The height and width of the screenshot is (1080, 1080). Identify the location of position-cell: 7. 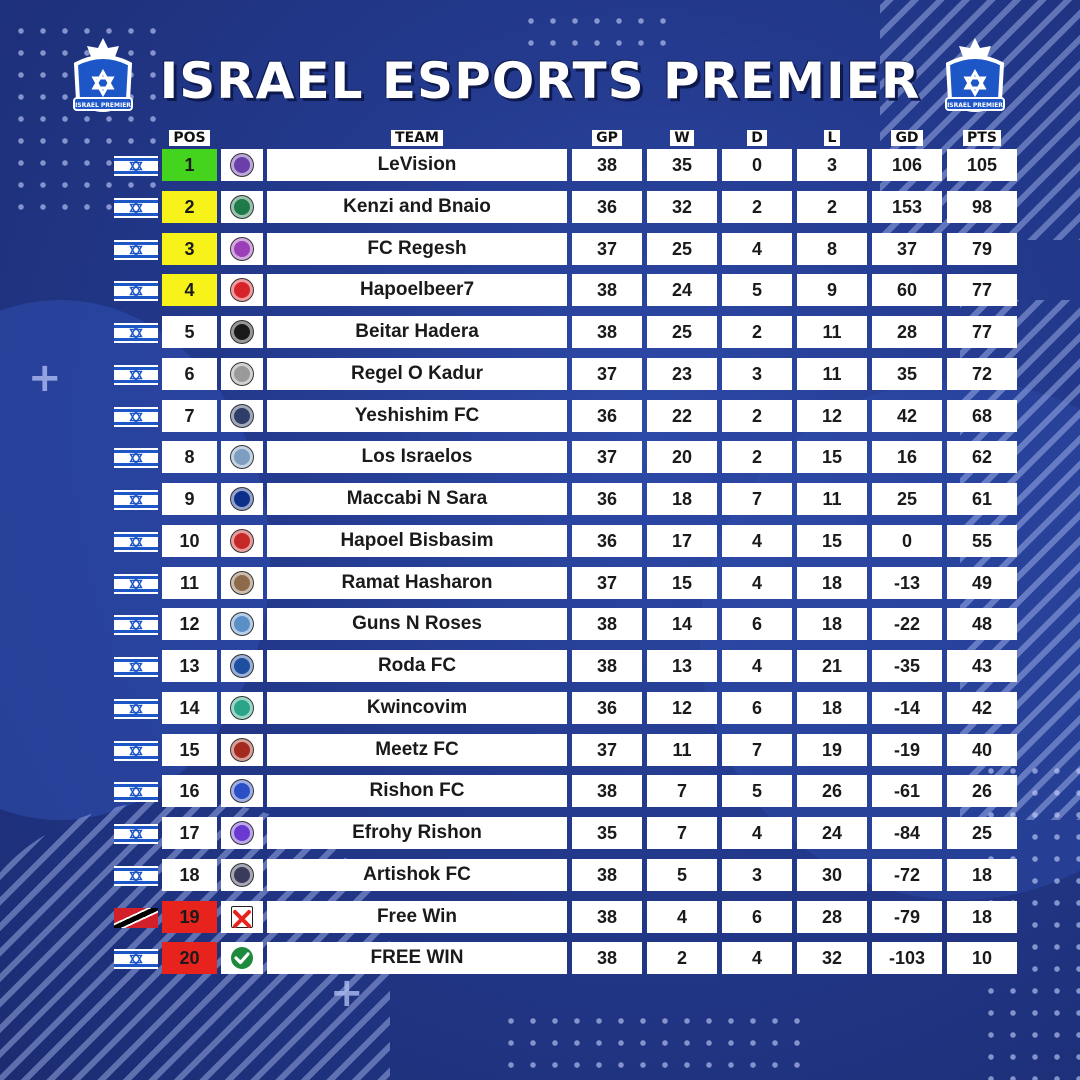
(189, 415).